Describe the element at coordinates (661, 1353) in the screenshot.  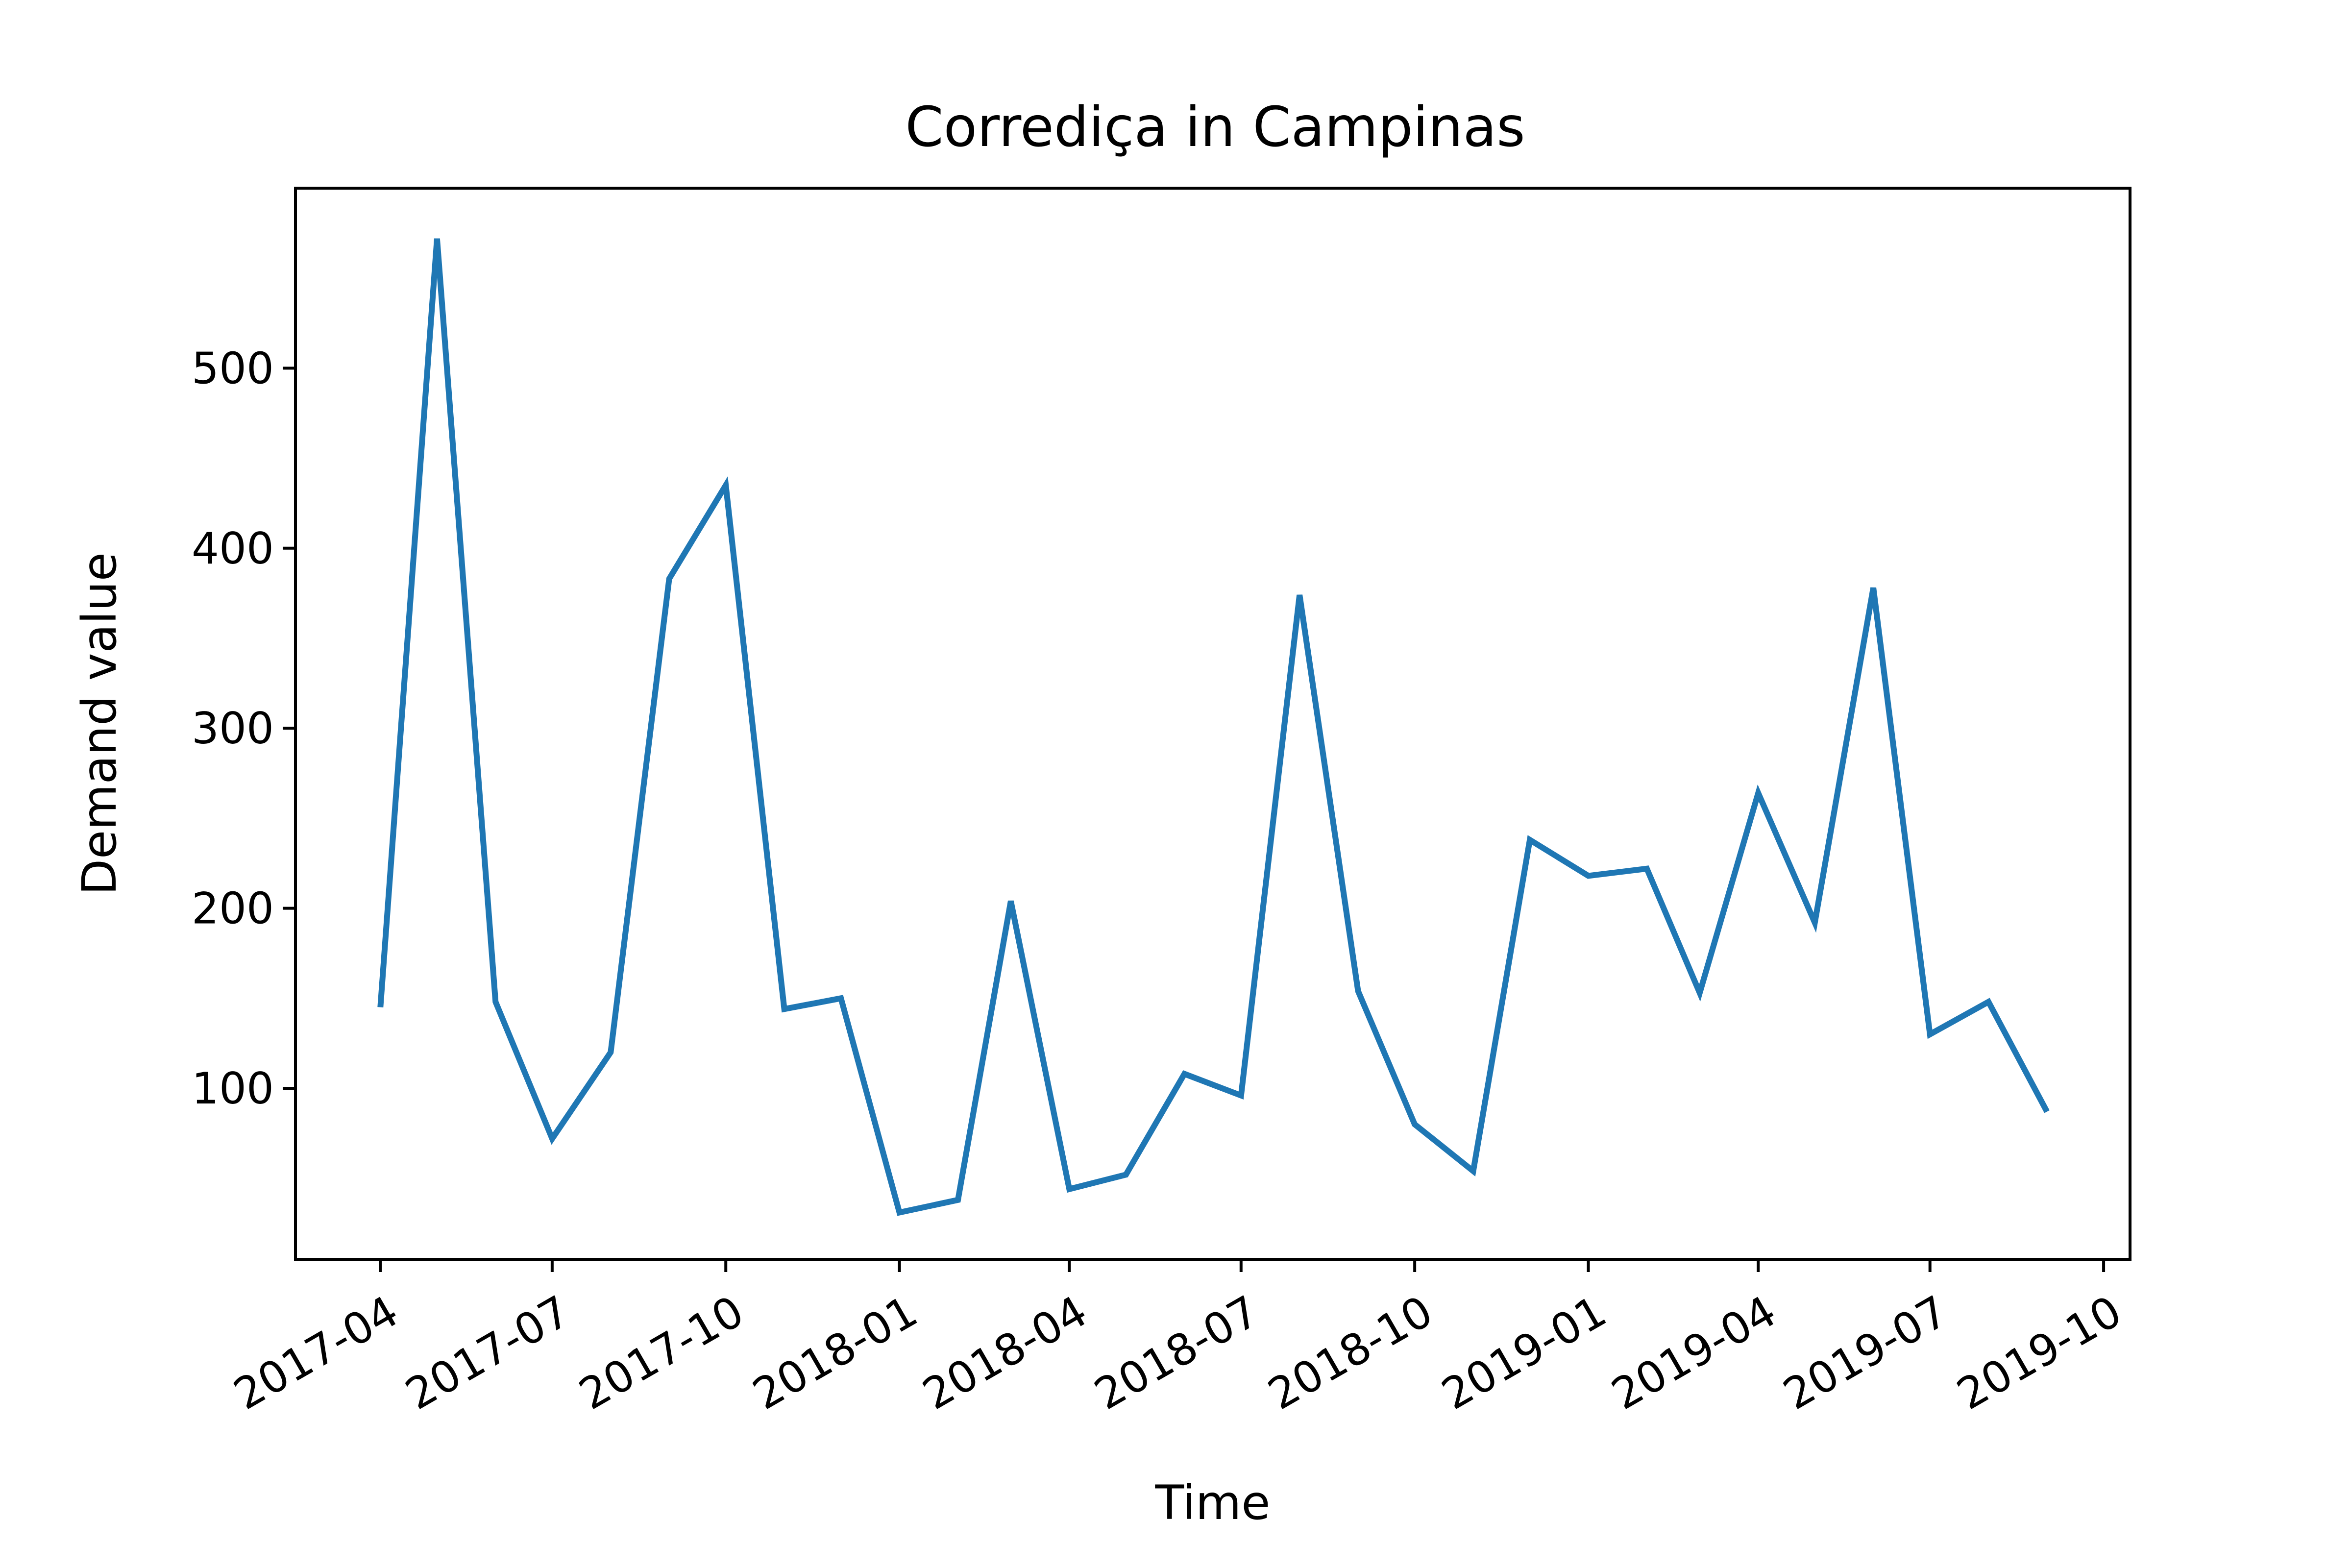
I see `x-tick-label: 2017-10` at that location.